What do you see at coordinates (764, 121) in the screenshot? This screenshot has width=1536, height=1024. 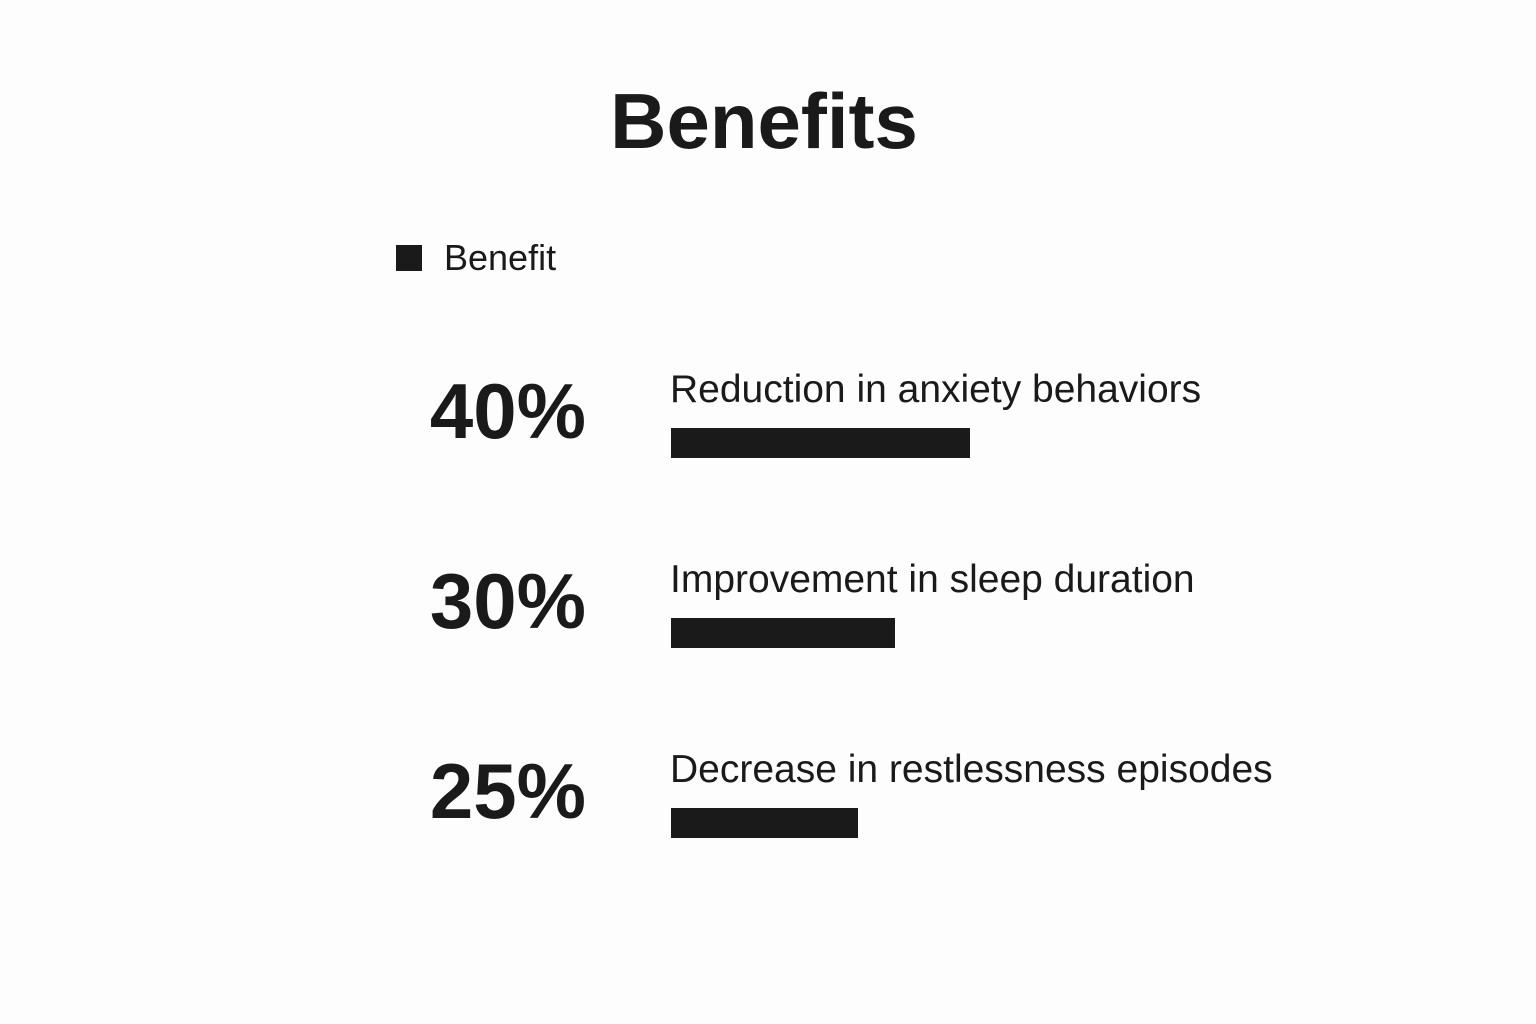 I see `chart-title: Benefits` at bounding box center [764, 121].